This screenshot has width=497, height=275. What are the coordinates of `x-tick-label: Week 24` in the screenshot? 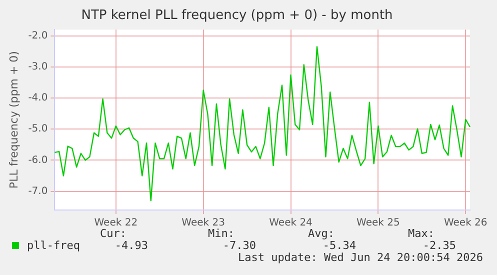 It's located at (290, 223).